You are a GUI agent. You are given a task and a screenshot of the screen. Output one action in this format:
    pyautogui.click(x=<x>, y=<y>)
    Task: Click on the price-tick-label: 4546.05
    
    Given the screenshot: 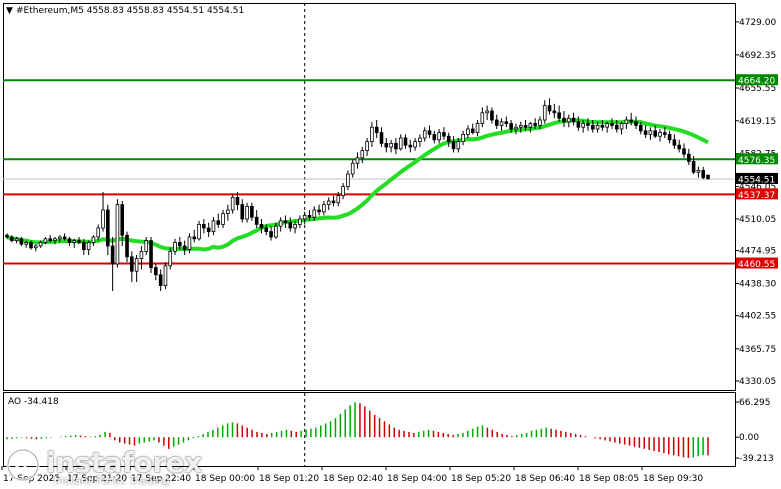 What is the action you would take?
    pyautogui.click(x=757, y=188)
    